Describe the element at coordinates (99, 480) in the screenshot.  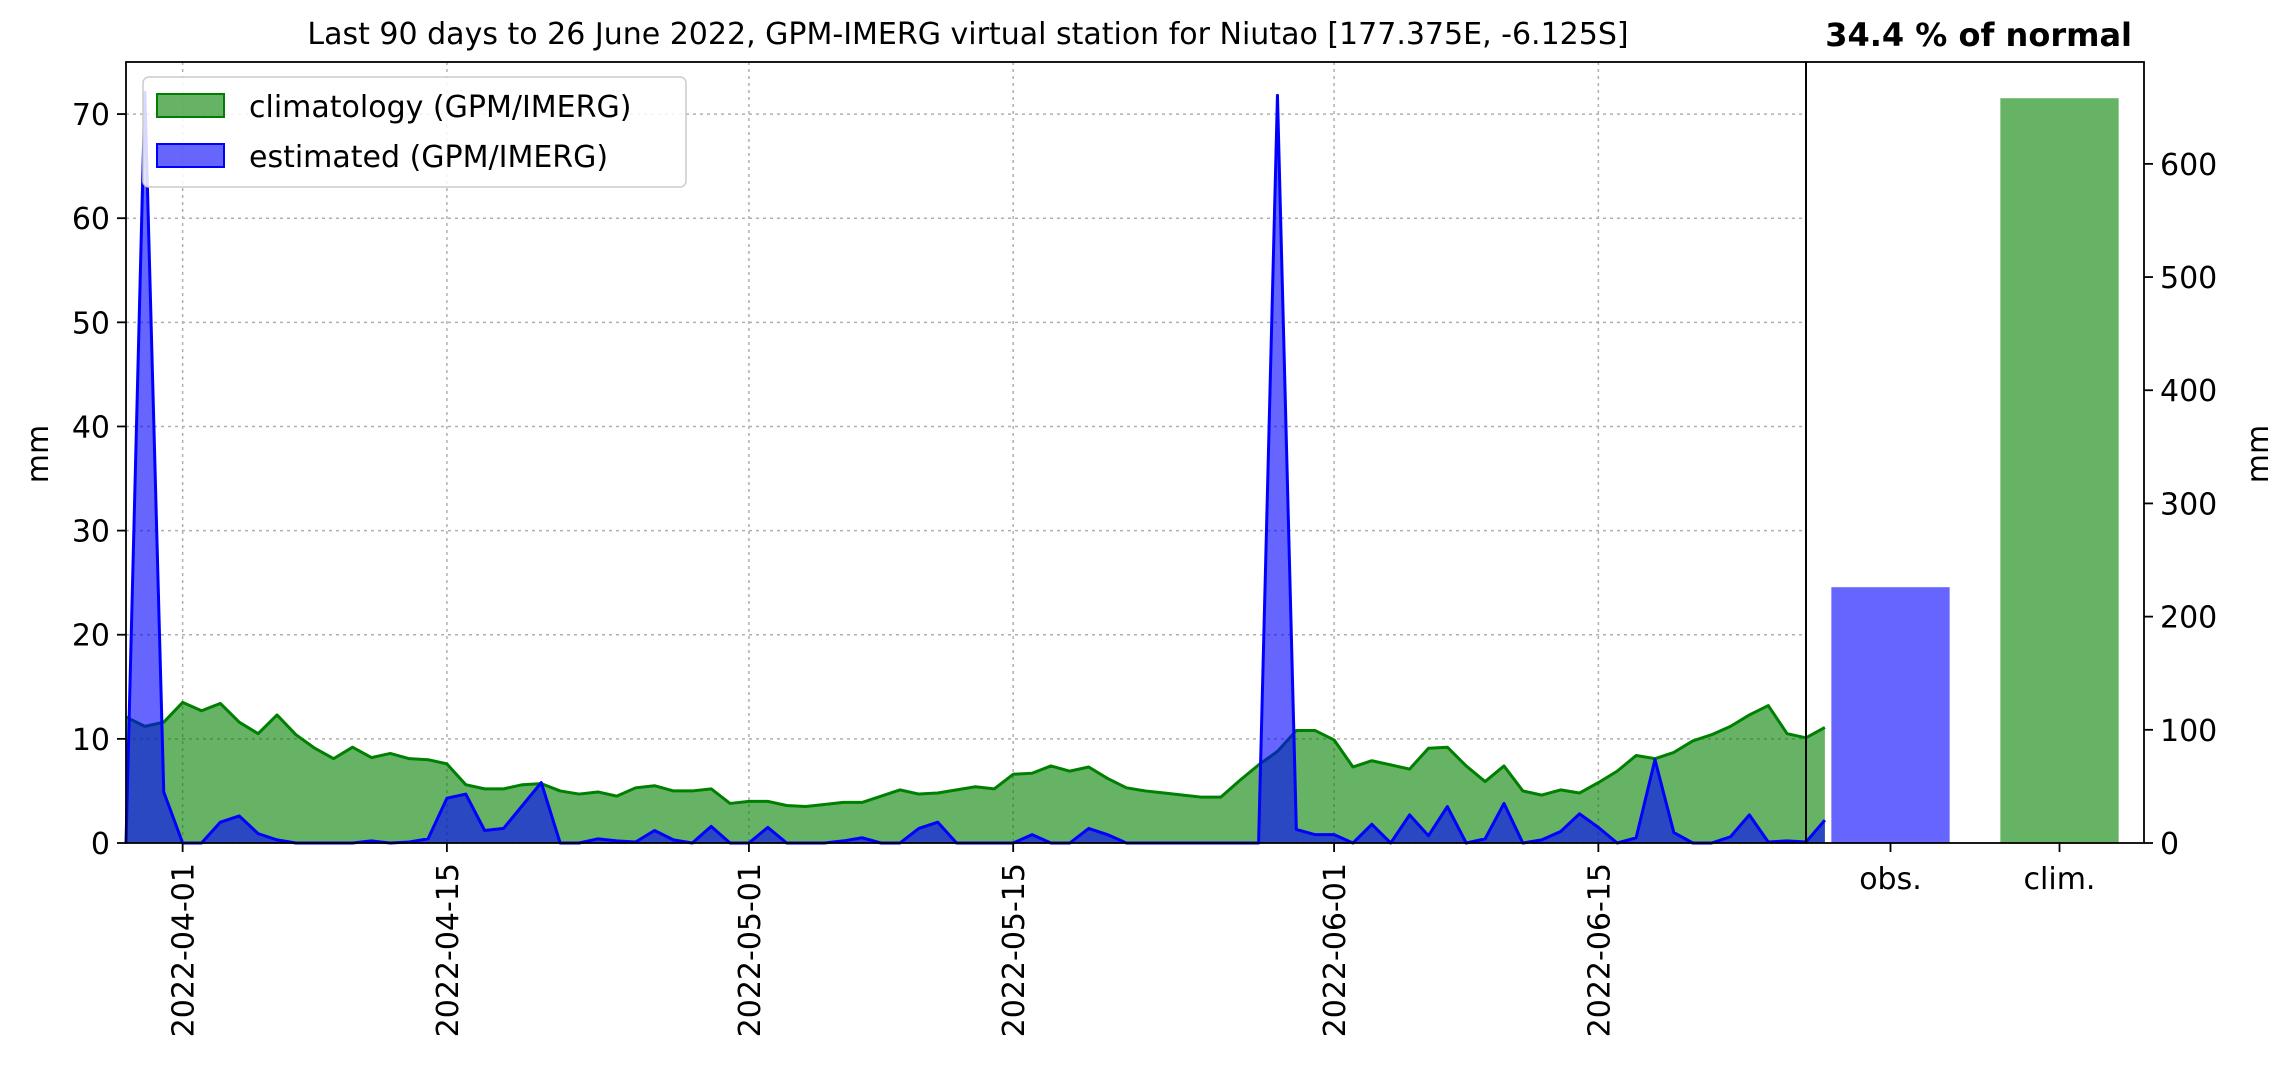
I see `main-y-ticks: 0 10 20 30 40 50 60 70` at that location.